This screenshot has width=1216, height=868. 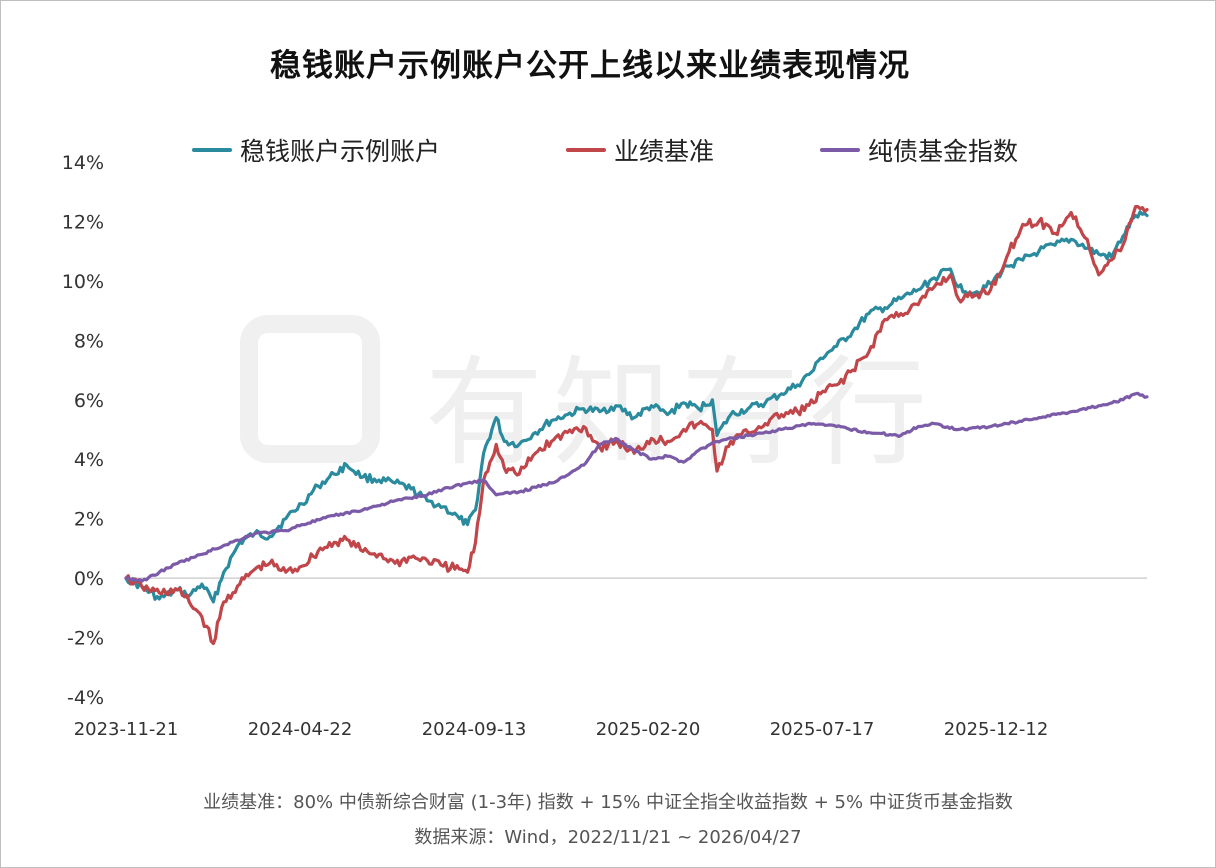 I want to click on legend-item-benchmark: 业绩基准, so click(x=640, y=150).